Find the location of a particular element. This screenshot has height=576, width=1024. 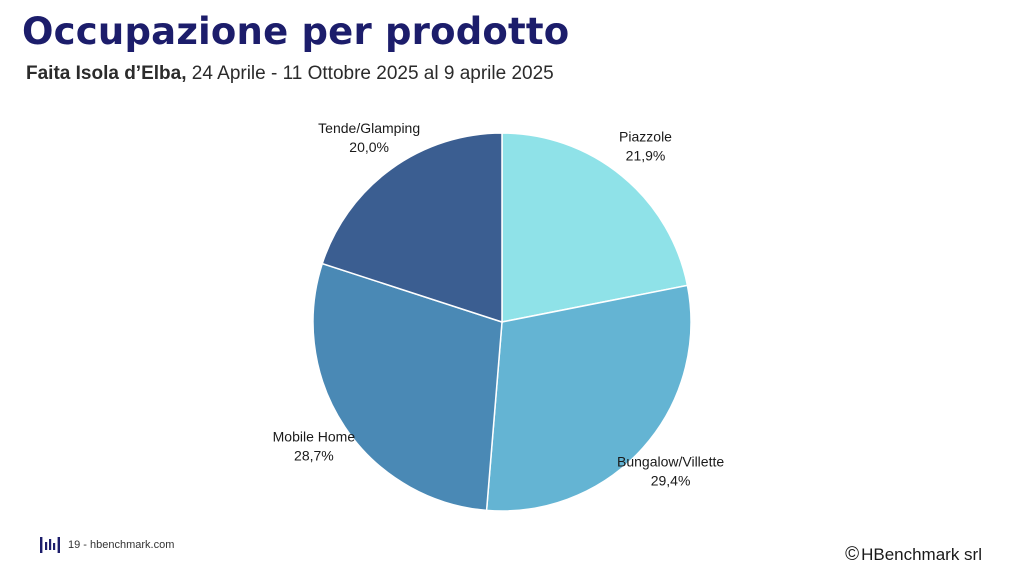

pie-slice-tende-glamping is located at coordinates (412, 228).